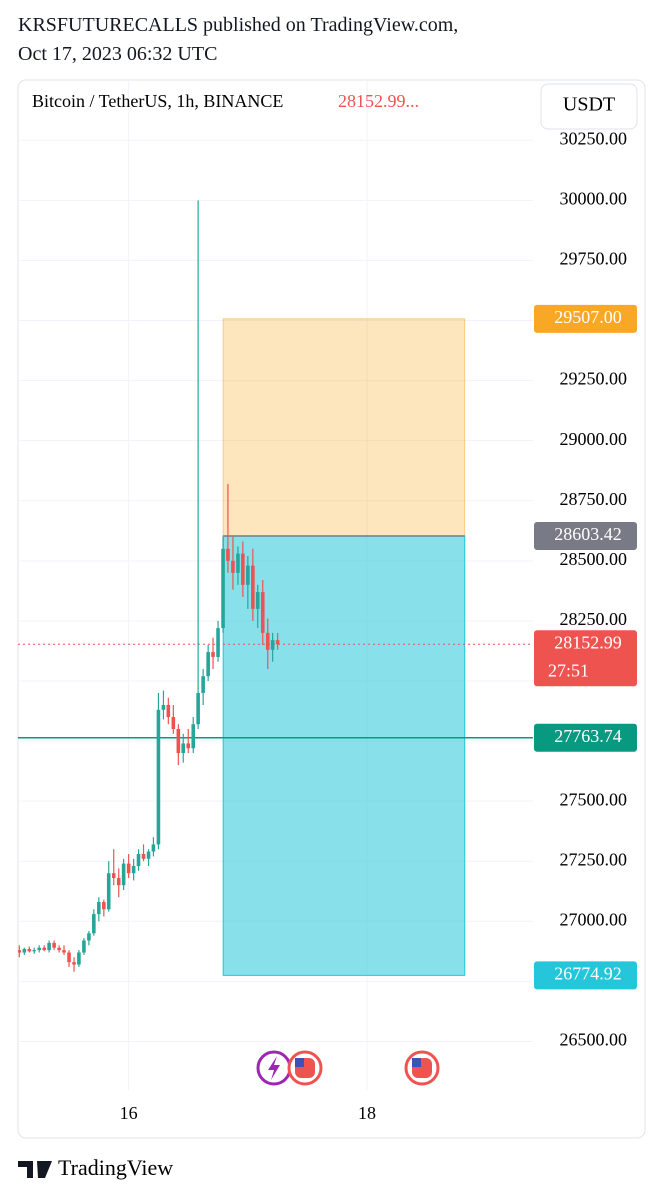 Image resolution: width=663 pixels, height=1200 pixels. I want to click on last-price-badge-label: 28152.99, so click(588, 642).